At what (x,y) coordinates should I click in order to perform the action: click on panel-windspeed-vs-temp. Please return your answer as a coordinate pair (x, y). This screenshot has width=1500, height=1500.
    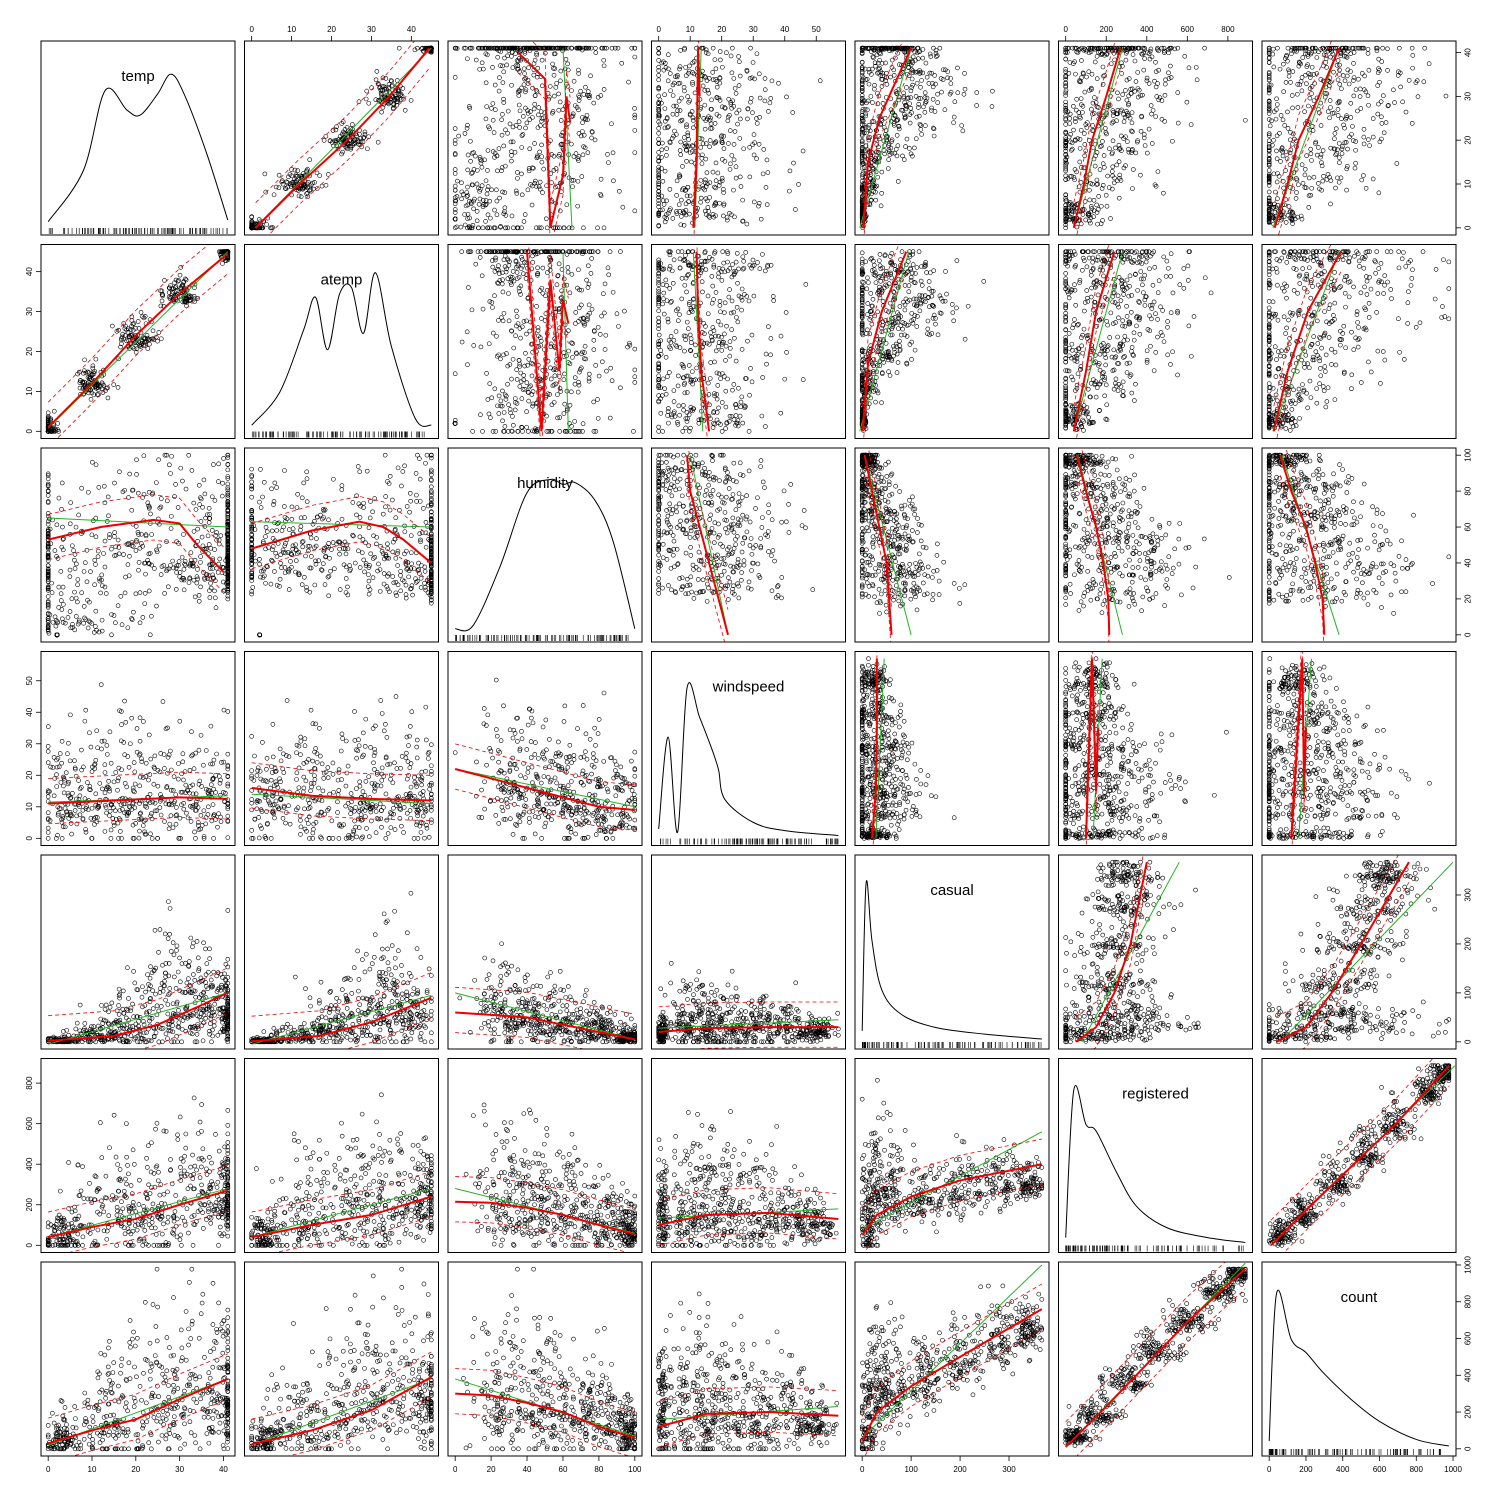
    Looking at the image, I should click on (138, 748).